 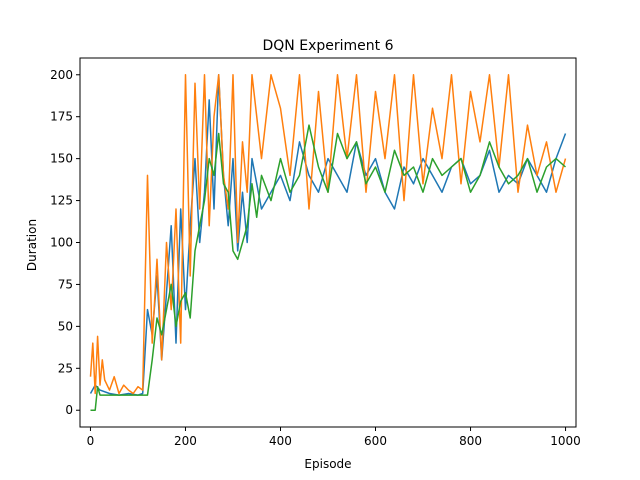 I want to click on y-axis-label: Duration, so click(x=32, y=245).